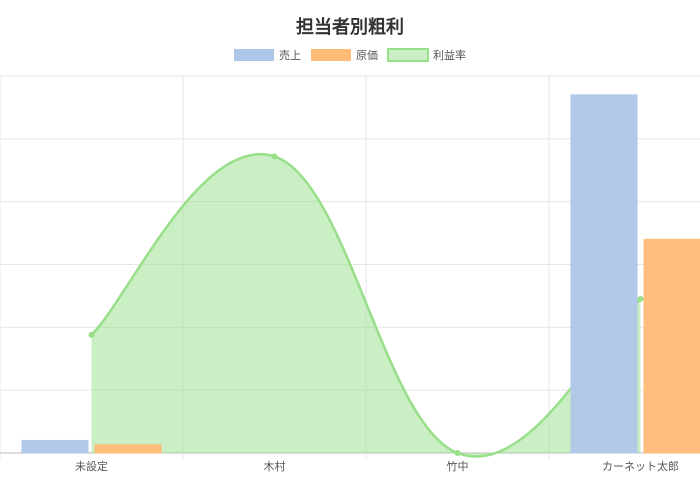 This screenshot has height=500, width=700. I want to click on legend-item-利益率: 利益率, so click(426, 55).